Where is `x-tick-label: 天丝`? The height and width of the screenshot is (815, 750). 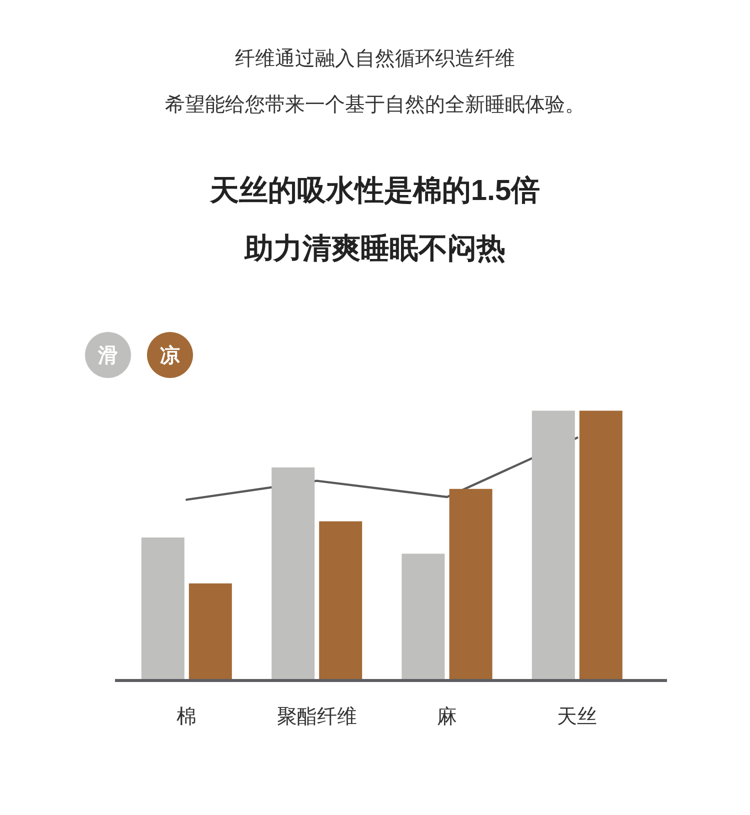 x-tick-label: 天丝 is located at coordinates (577, 717).